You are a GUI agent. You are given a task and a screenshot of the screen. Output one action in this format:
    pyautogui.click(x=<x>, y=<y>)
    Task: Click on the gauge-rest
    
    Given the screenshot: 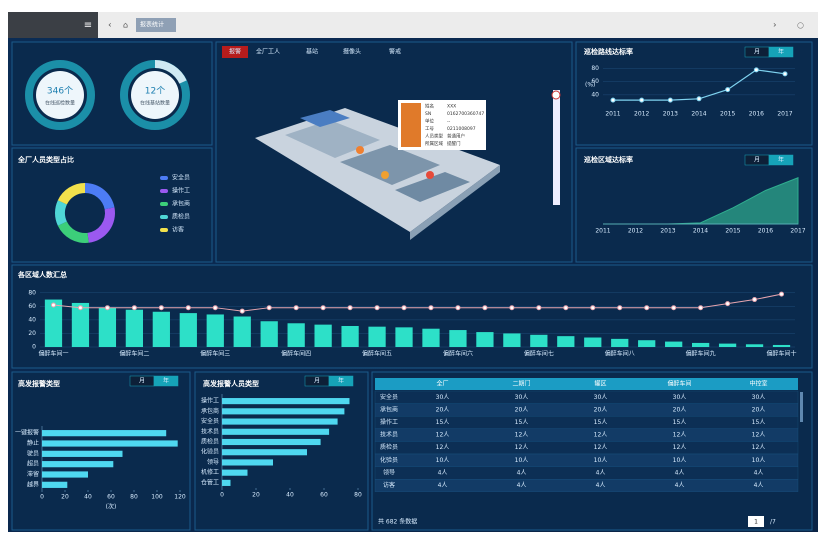 What is the action you would take?
    pyautogui.click(x=170, y=72)
    